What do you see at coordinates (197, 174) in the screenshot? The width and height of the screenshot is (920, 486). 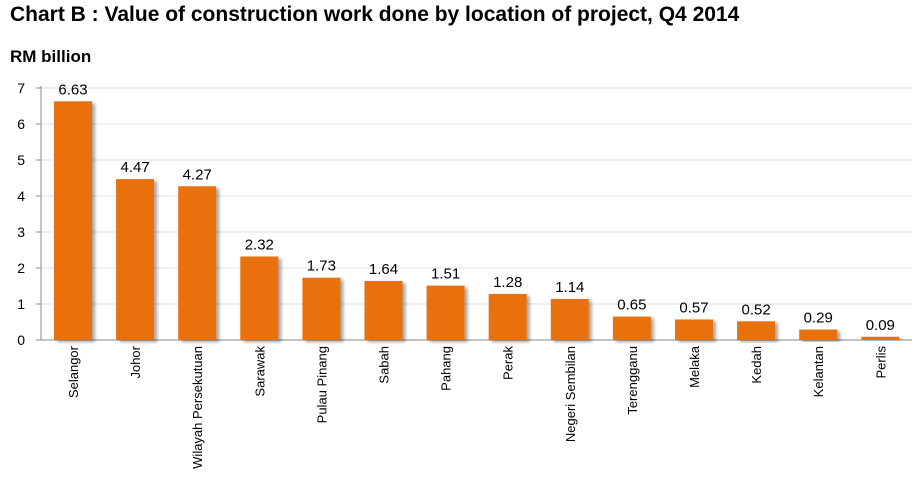 I see `bar-value-label: 4.27` at bounding box center [197, 174].